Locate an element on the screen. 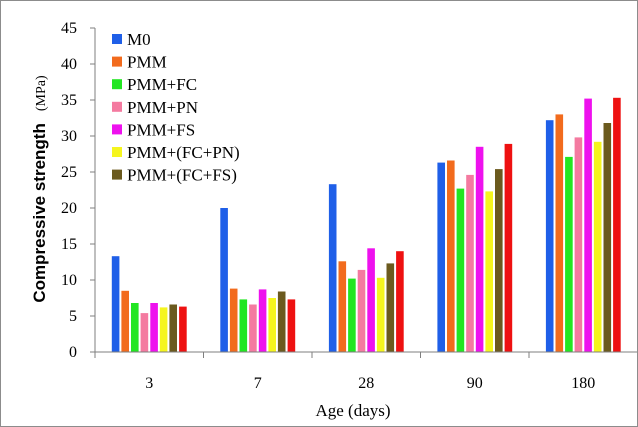 Image resolution: width=638 pixels, height=427 pixels. y-tick-label-45: 45 is located at coordinates (69, 28).